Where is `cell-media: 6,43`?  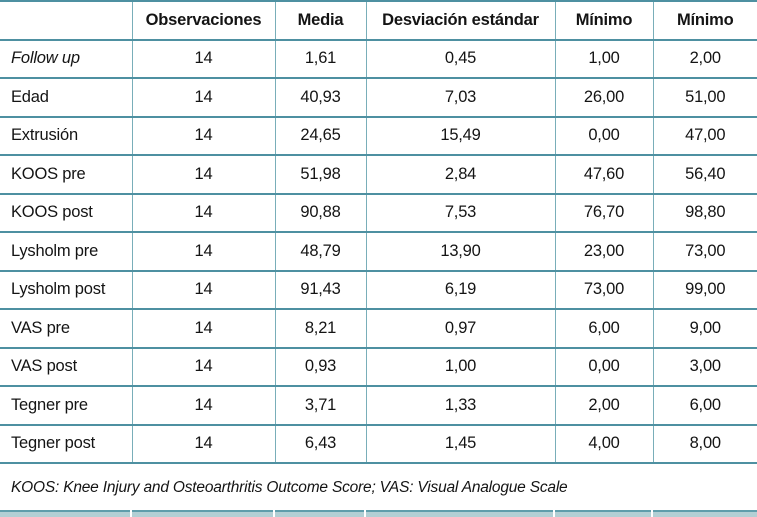
cell-media: 6,43 is located at coordinates (320, 444).